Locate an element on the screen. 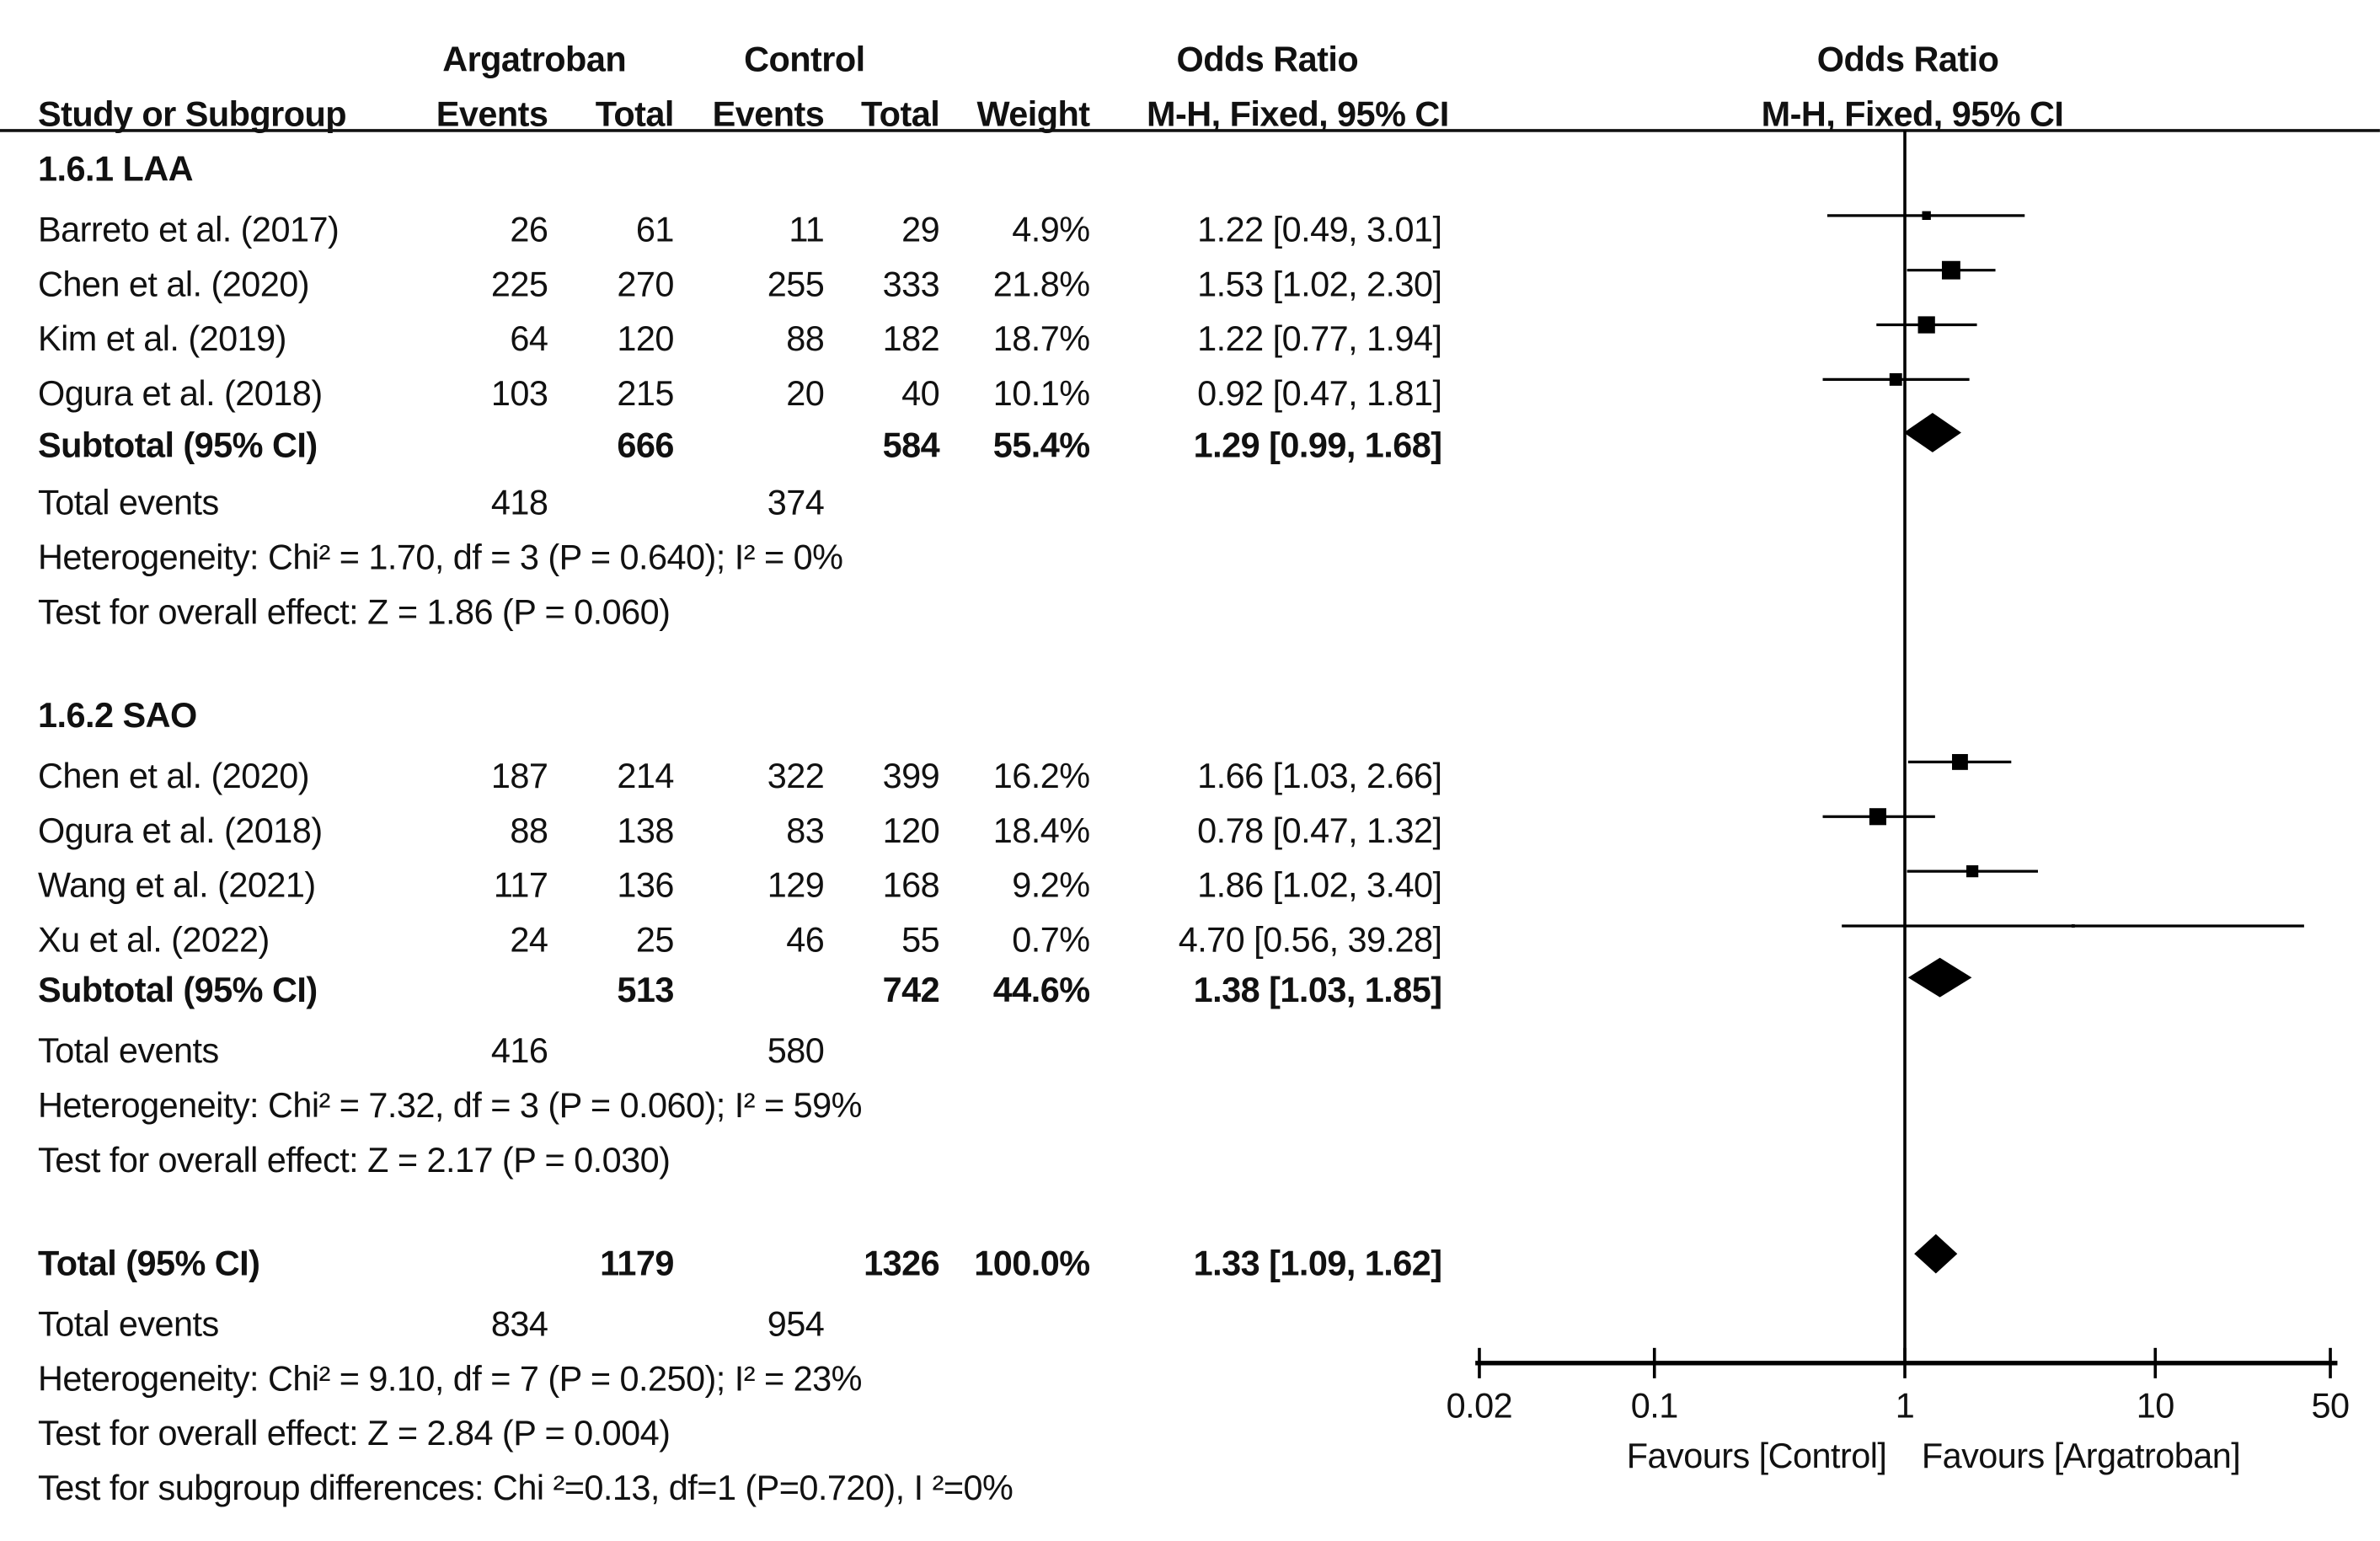 The width and height of the screenshot is (2380, 1541). study-n2: 40 is located at coordinates (921, 393).